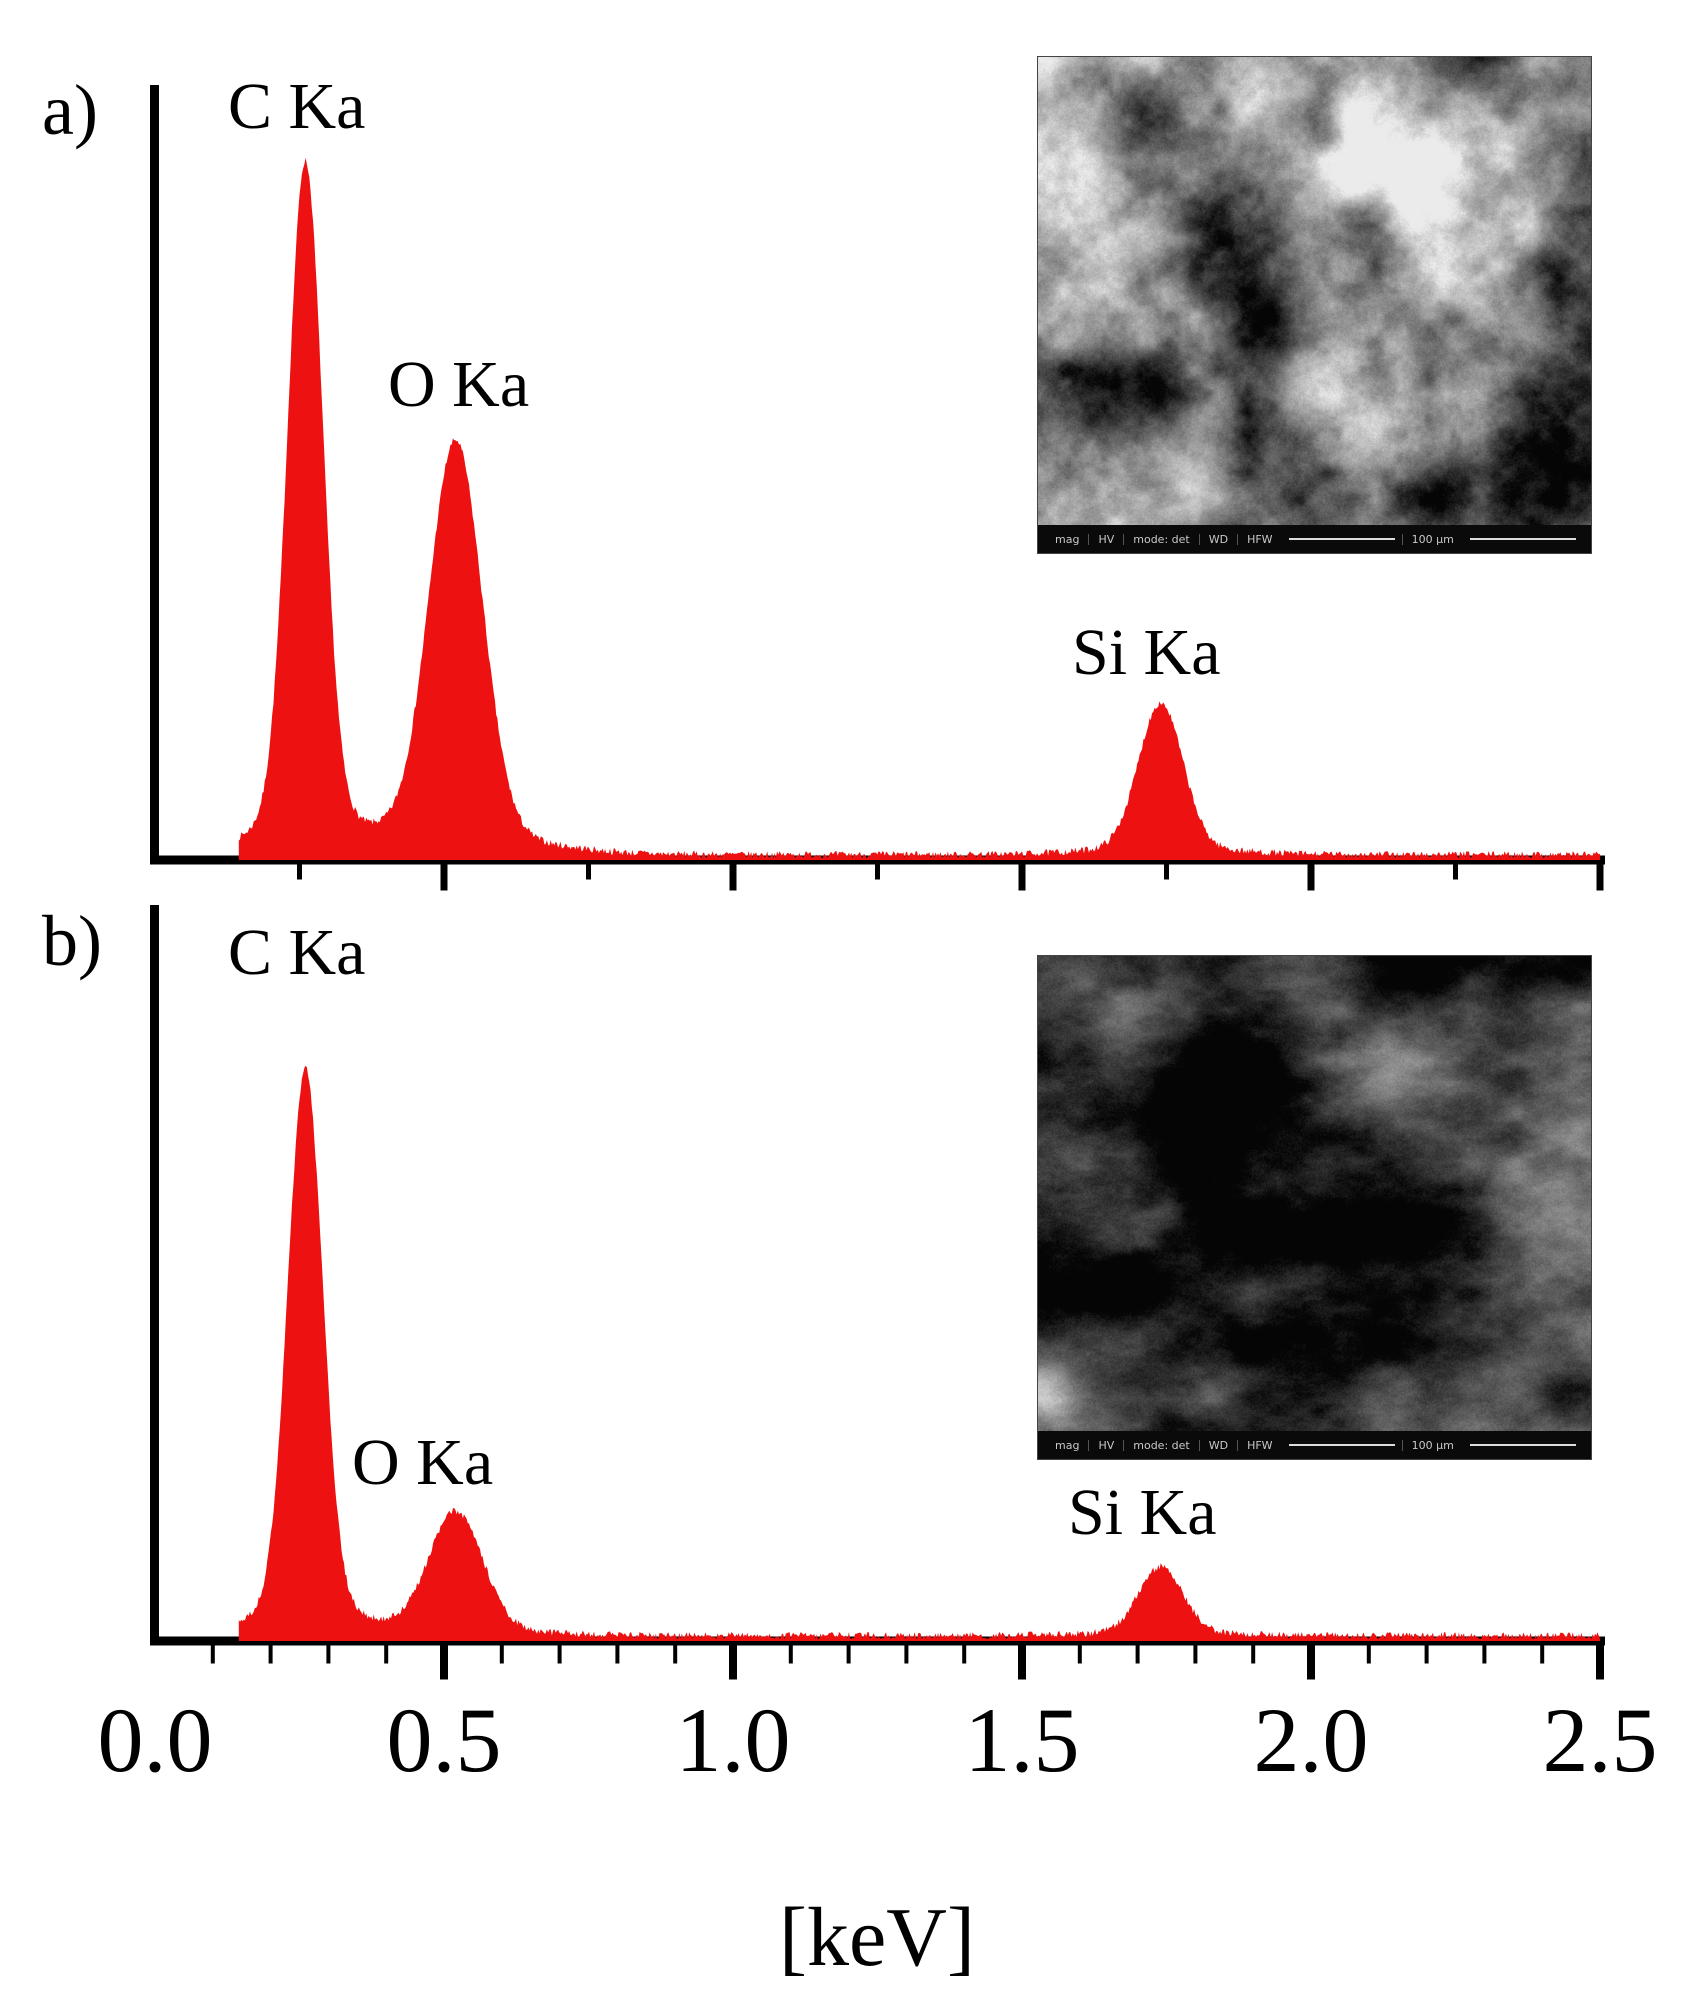 The image size is (1697, 2002). Describe the element at coordinates (70, 110) in the screenshot. I see `panel-a-label: a)` at that location.